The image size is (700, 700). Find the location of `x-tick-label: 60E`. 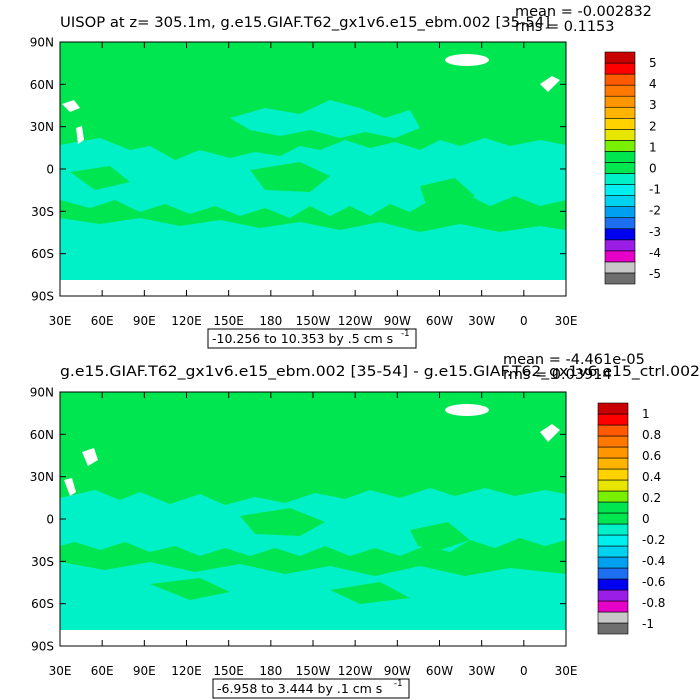

x-tick-label: 60E is located at coordinates (102, 321).